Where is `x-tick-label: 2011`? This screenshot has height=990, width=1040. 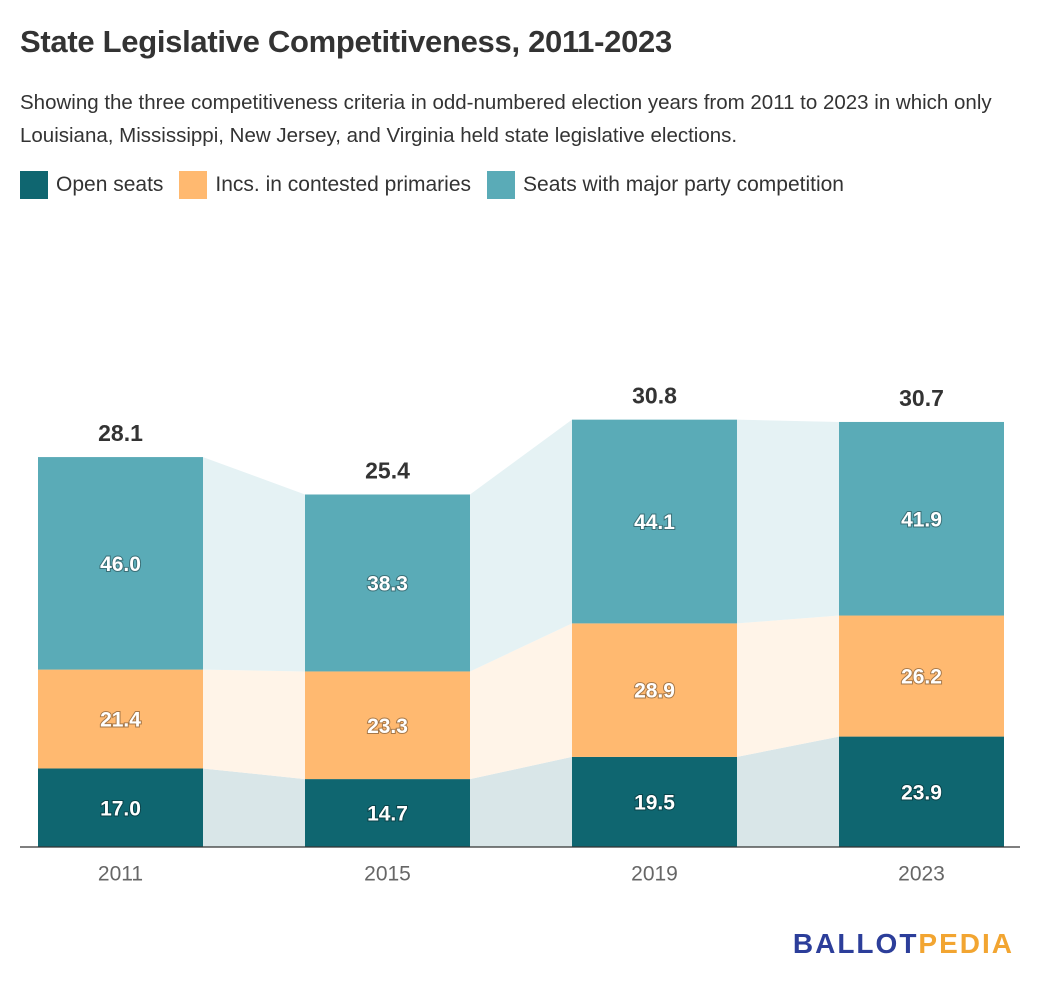 x-tick-label: 2011 is located at coordinates (120, 874).